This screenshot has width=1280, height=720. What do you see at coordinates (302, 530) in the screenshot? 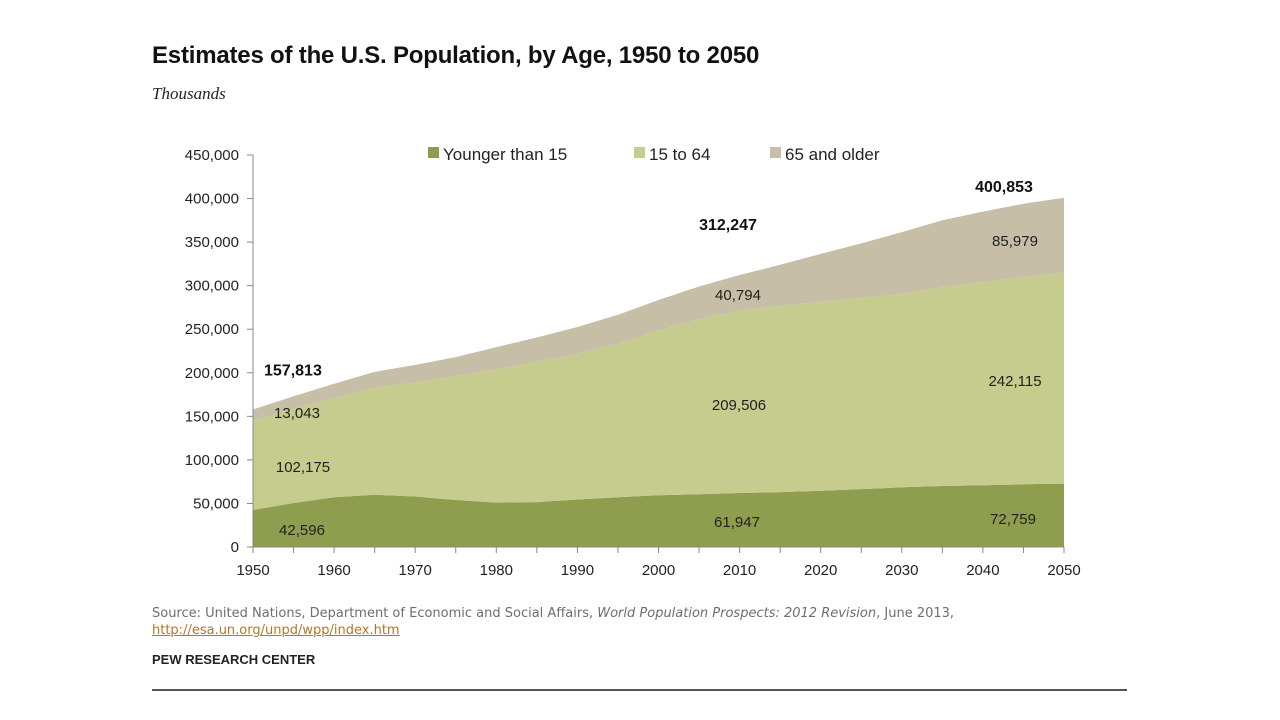
I see `value-label: 42,596` at bounding box center [302, 530].